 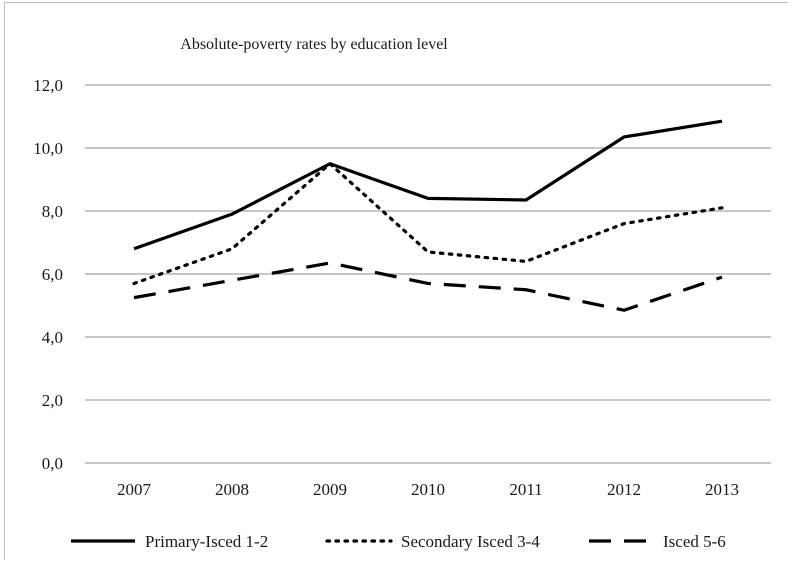 What do you see at coordinates (52, 337) in the screenshot?
I see `y-tick-label: 4,0` at bounding box center [52, 337].